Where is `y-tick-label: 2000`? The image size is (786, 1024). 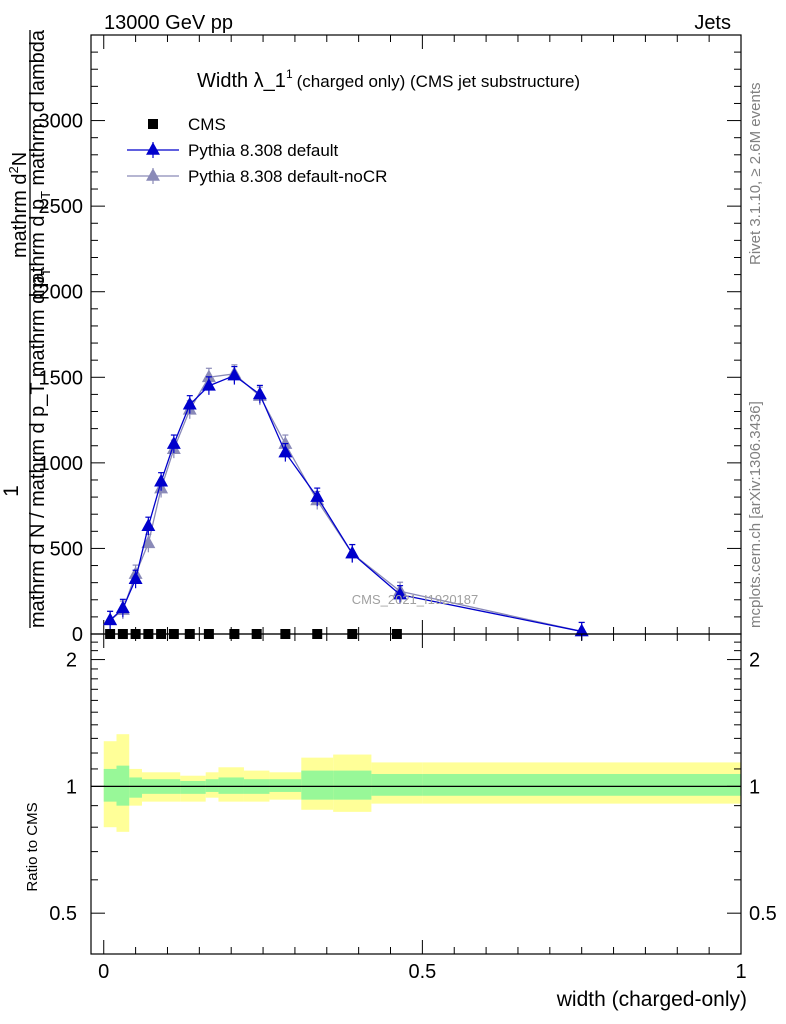 y-tick-label: 2000 is located at coordinates (61, 293).